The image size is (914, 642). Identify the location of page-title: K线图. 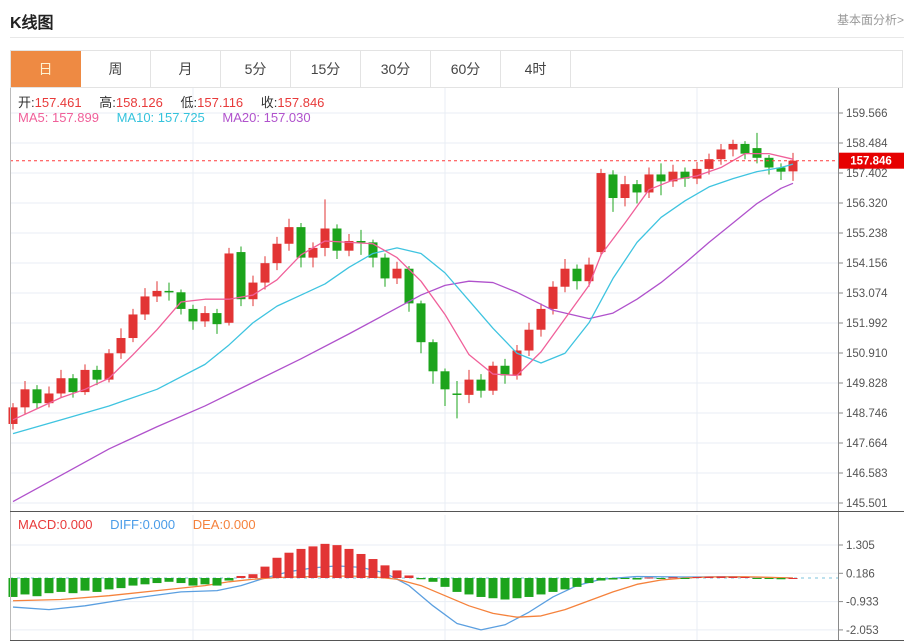
(32, 23).